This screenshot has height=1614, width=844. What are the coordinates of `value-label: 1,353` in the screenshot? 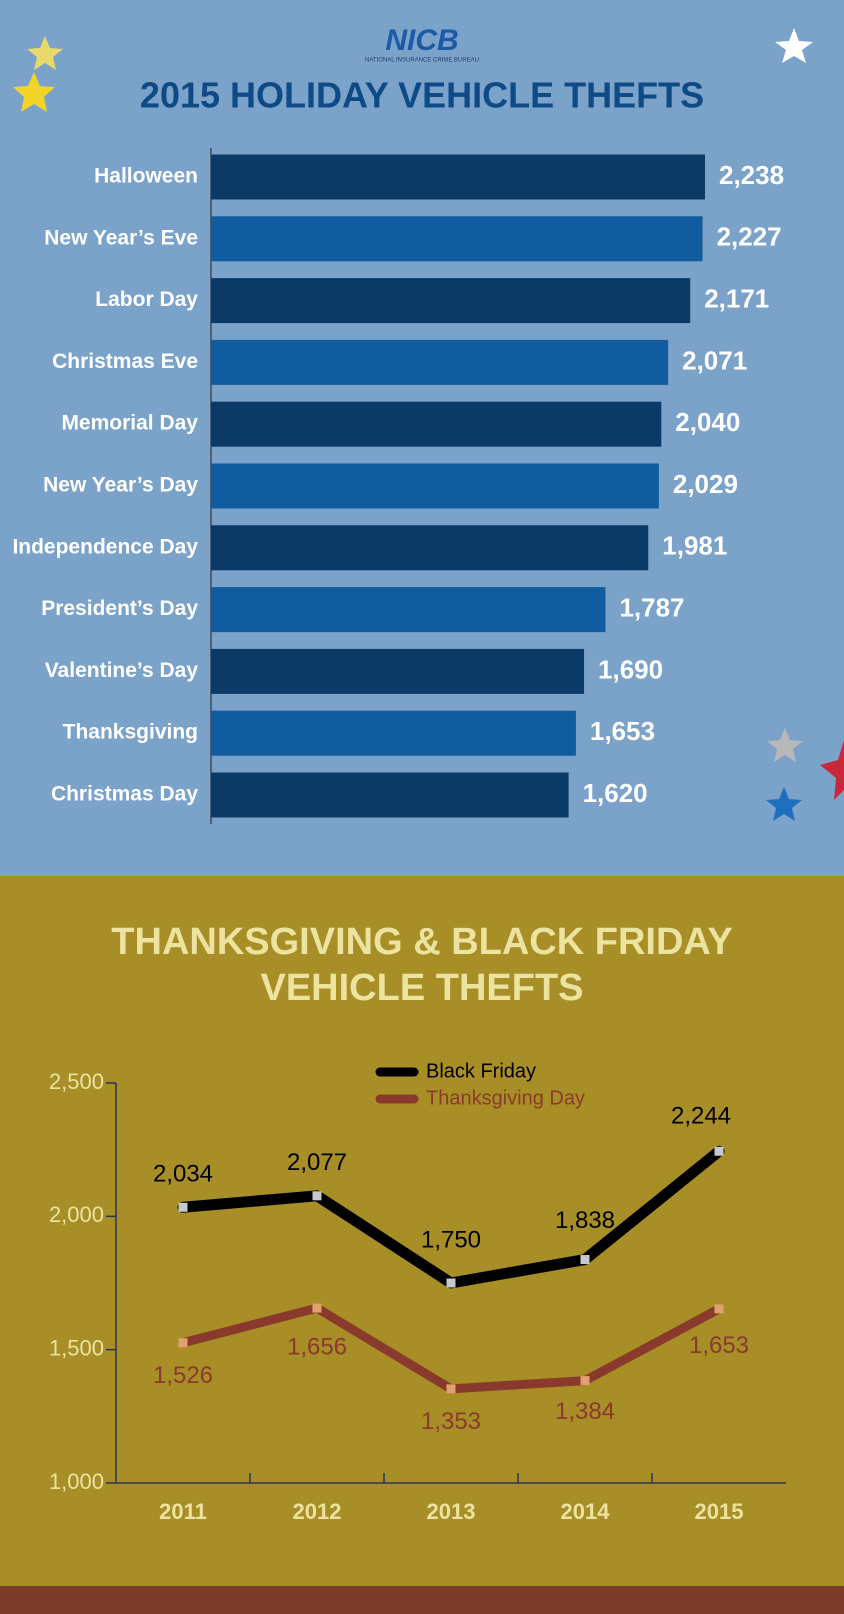 It's located at (451, 1421).